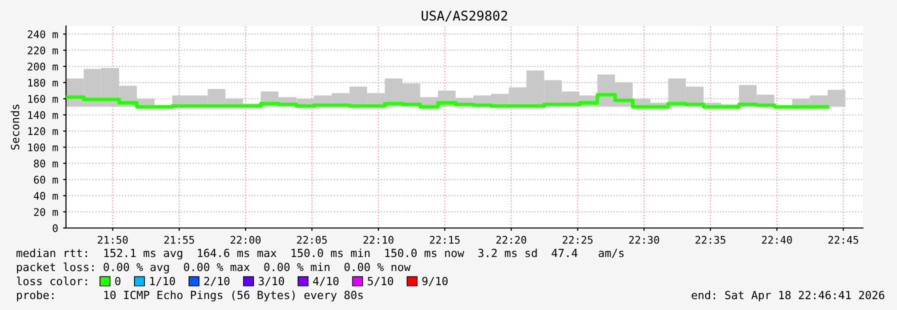 This screenshot has height=310, width=897. Describe the element at coordinates (435, 281) in the screenshot. I see `legend-label: 9/10` at that location.